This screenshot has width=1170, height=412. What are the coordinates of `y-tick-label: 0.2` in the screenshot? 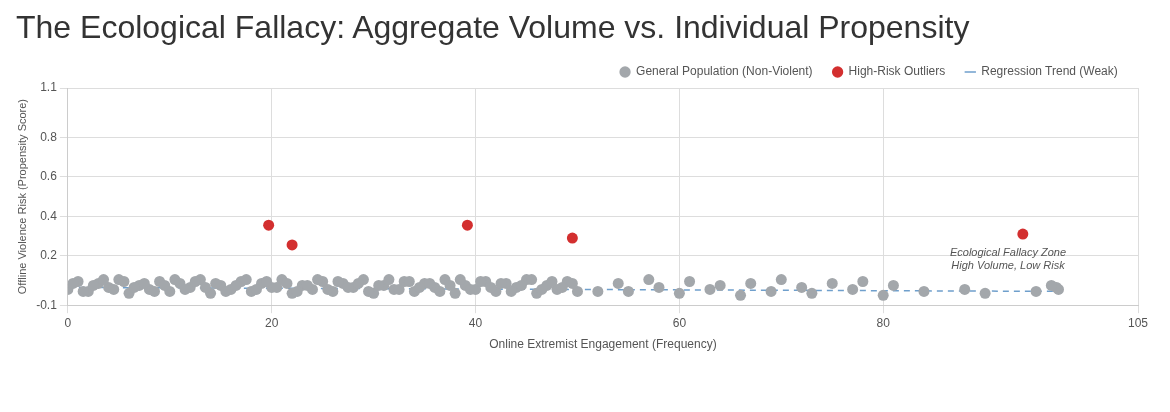 It's located at (49, 255).